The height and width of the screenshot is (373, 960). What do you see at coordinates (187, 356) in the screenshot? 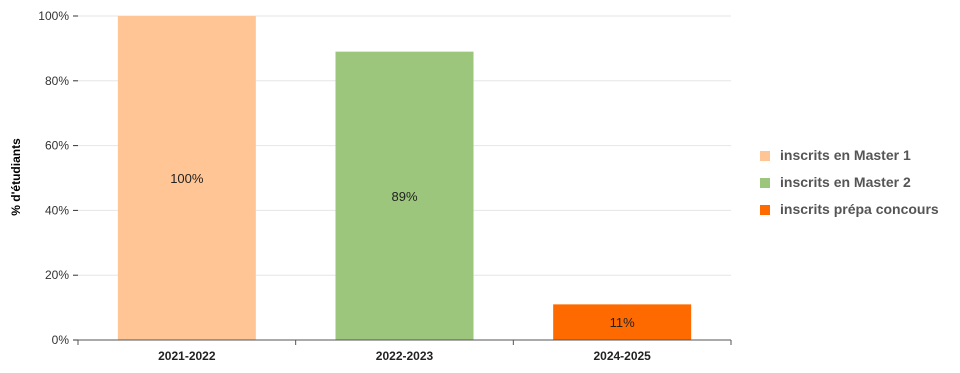
I see `x-tick-label: 2021-2022` at bounding box center [187, 356].